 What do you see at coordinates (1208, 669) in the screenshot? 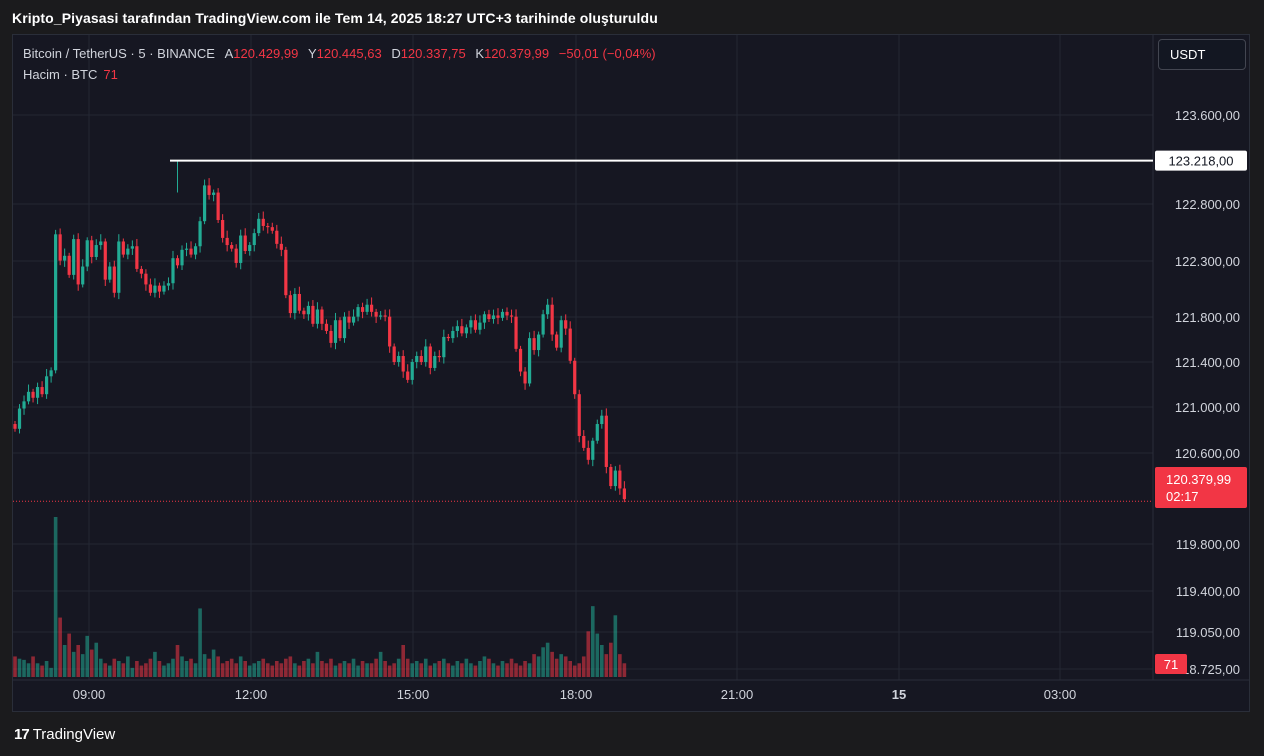
I see `price-tick-label: 118.725,00` at bounding box center [1208, 669].